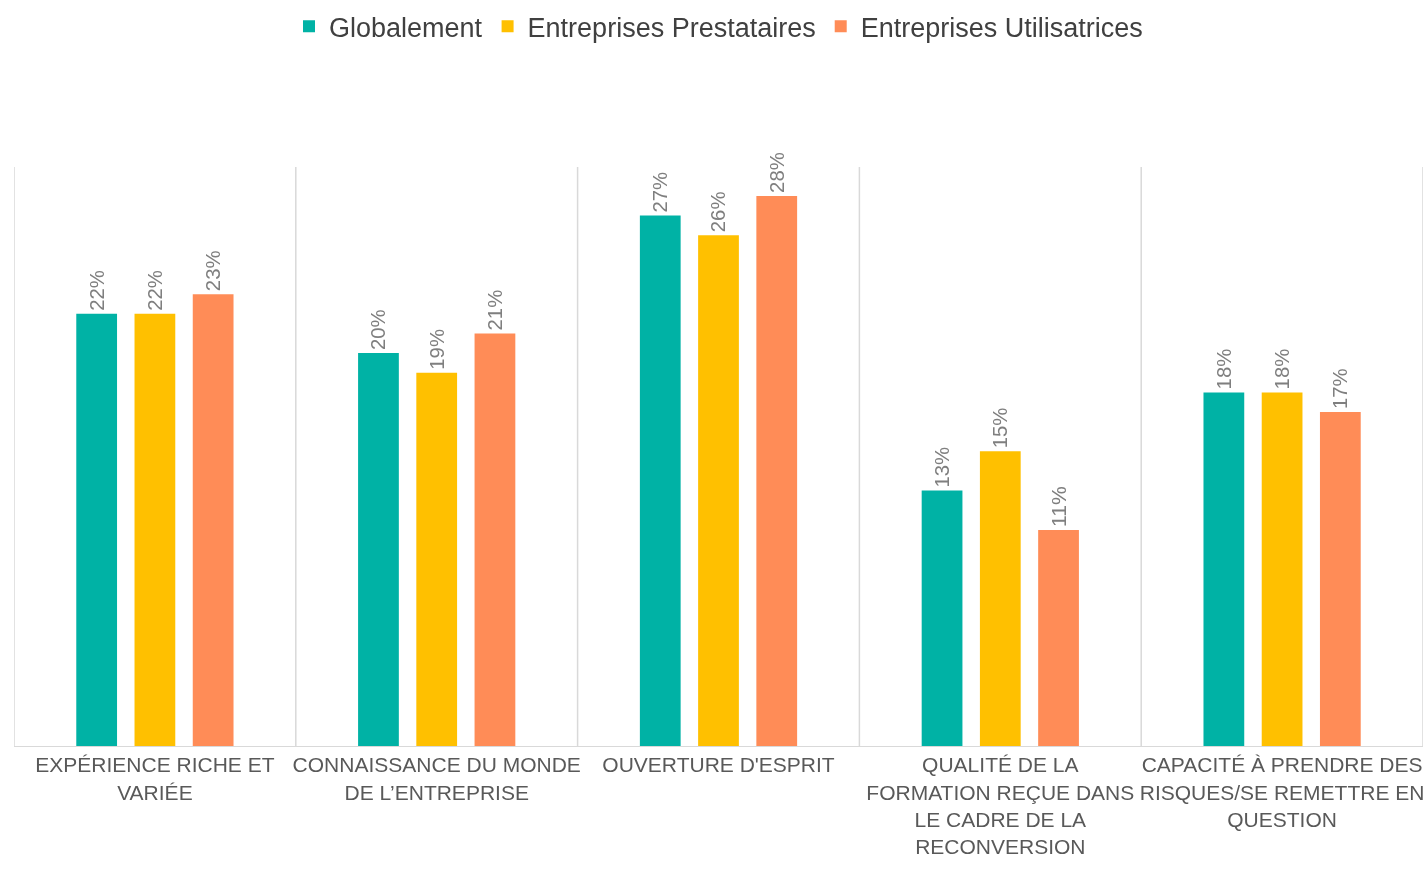 This screenshot has width=1425, height=876. I want to click on data-label: 26%, so click(718, 212).